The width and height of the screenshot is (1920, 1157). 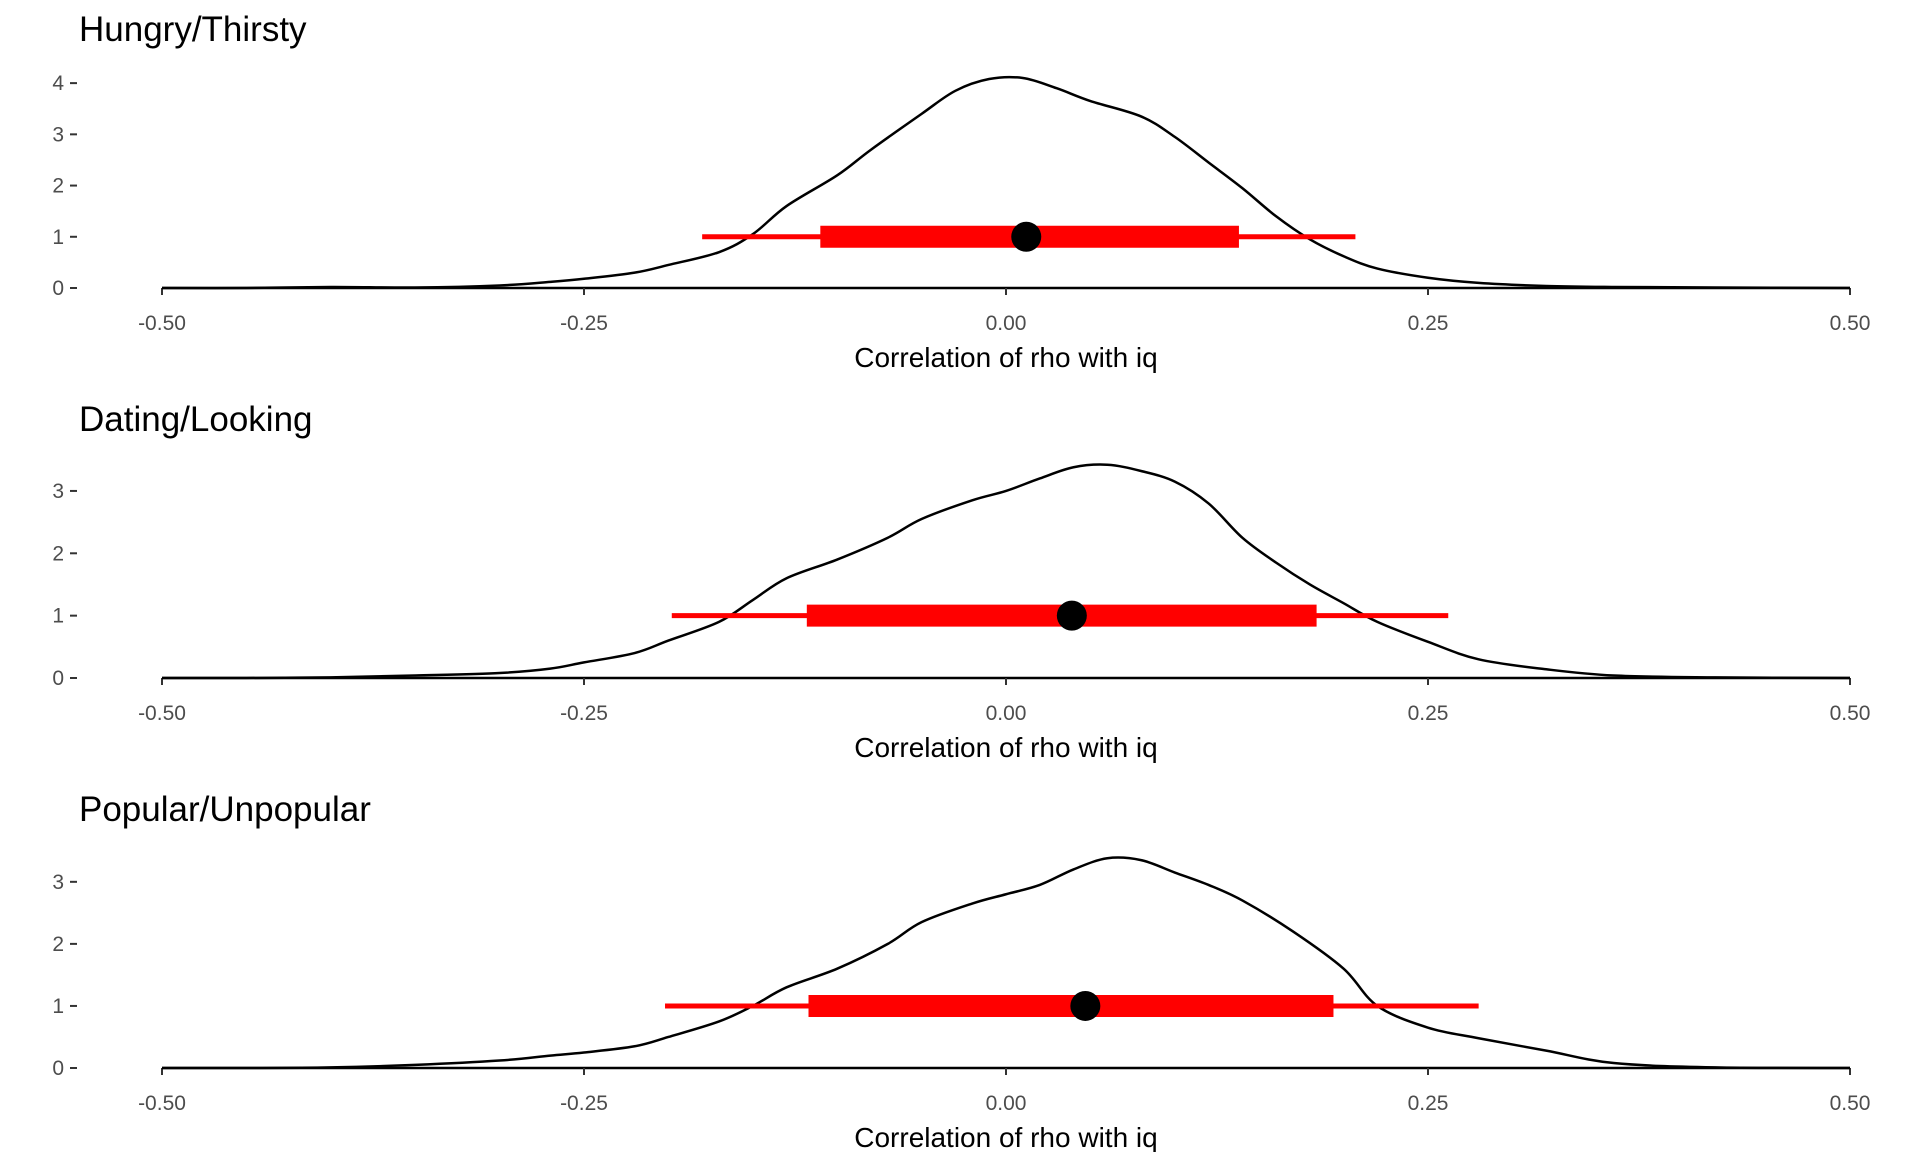 What do you see at coordinates (225, 809) in the screenshot?
I see `panel-title: Popular/Unpopular` at bounding box center [225, 809].